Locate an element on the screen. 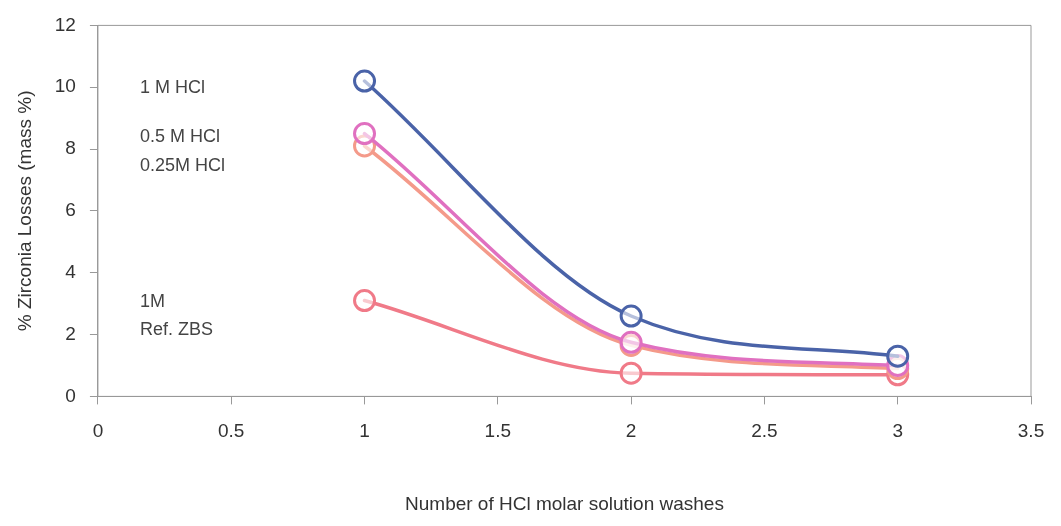 The height and width of the screenshot is (526, 1061). x-tick-label: 1 is located at coordinates (364, 431).